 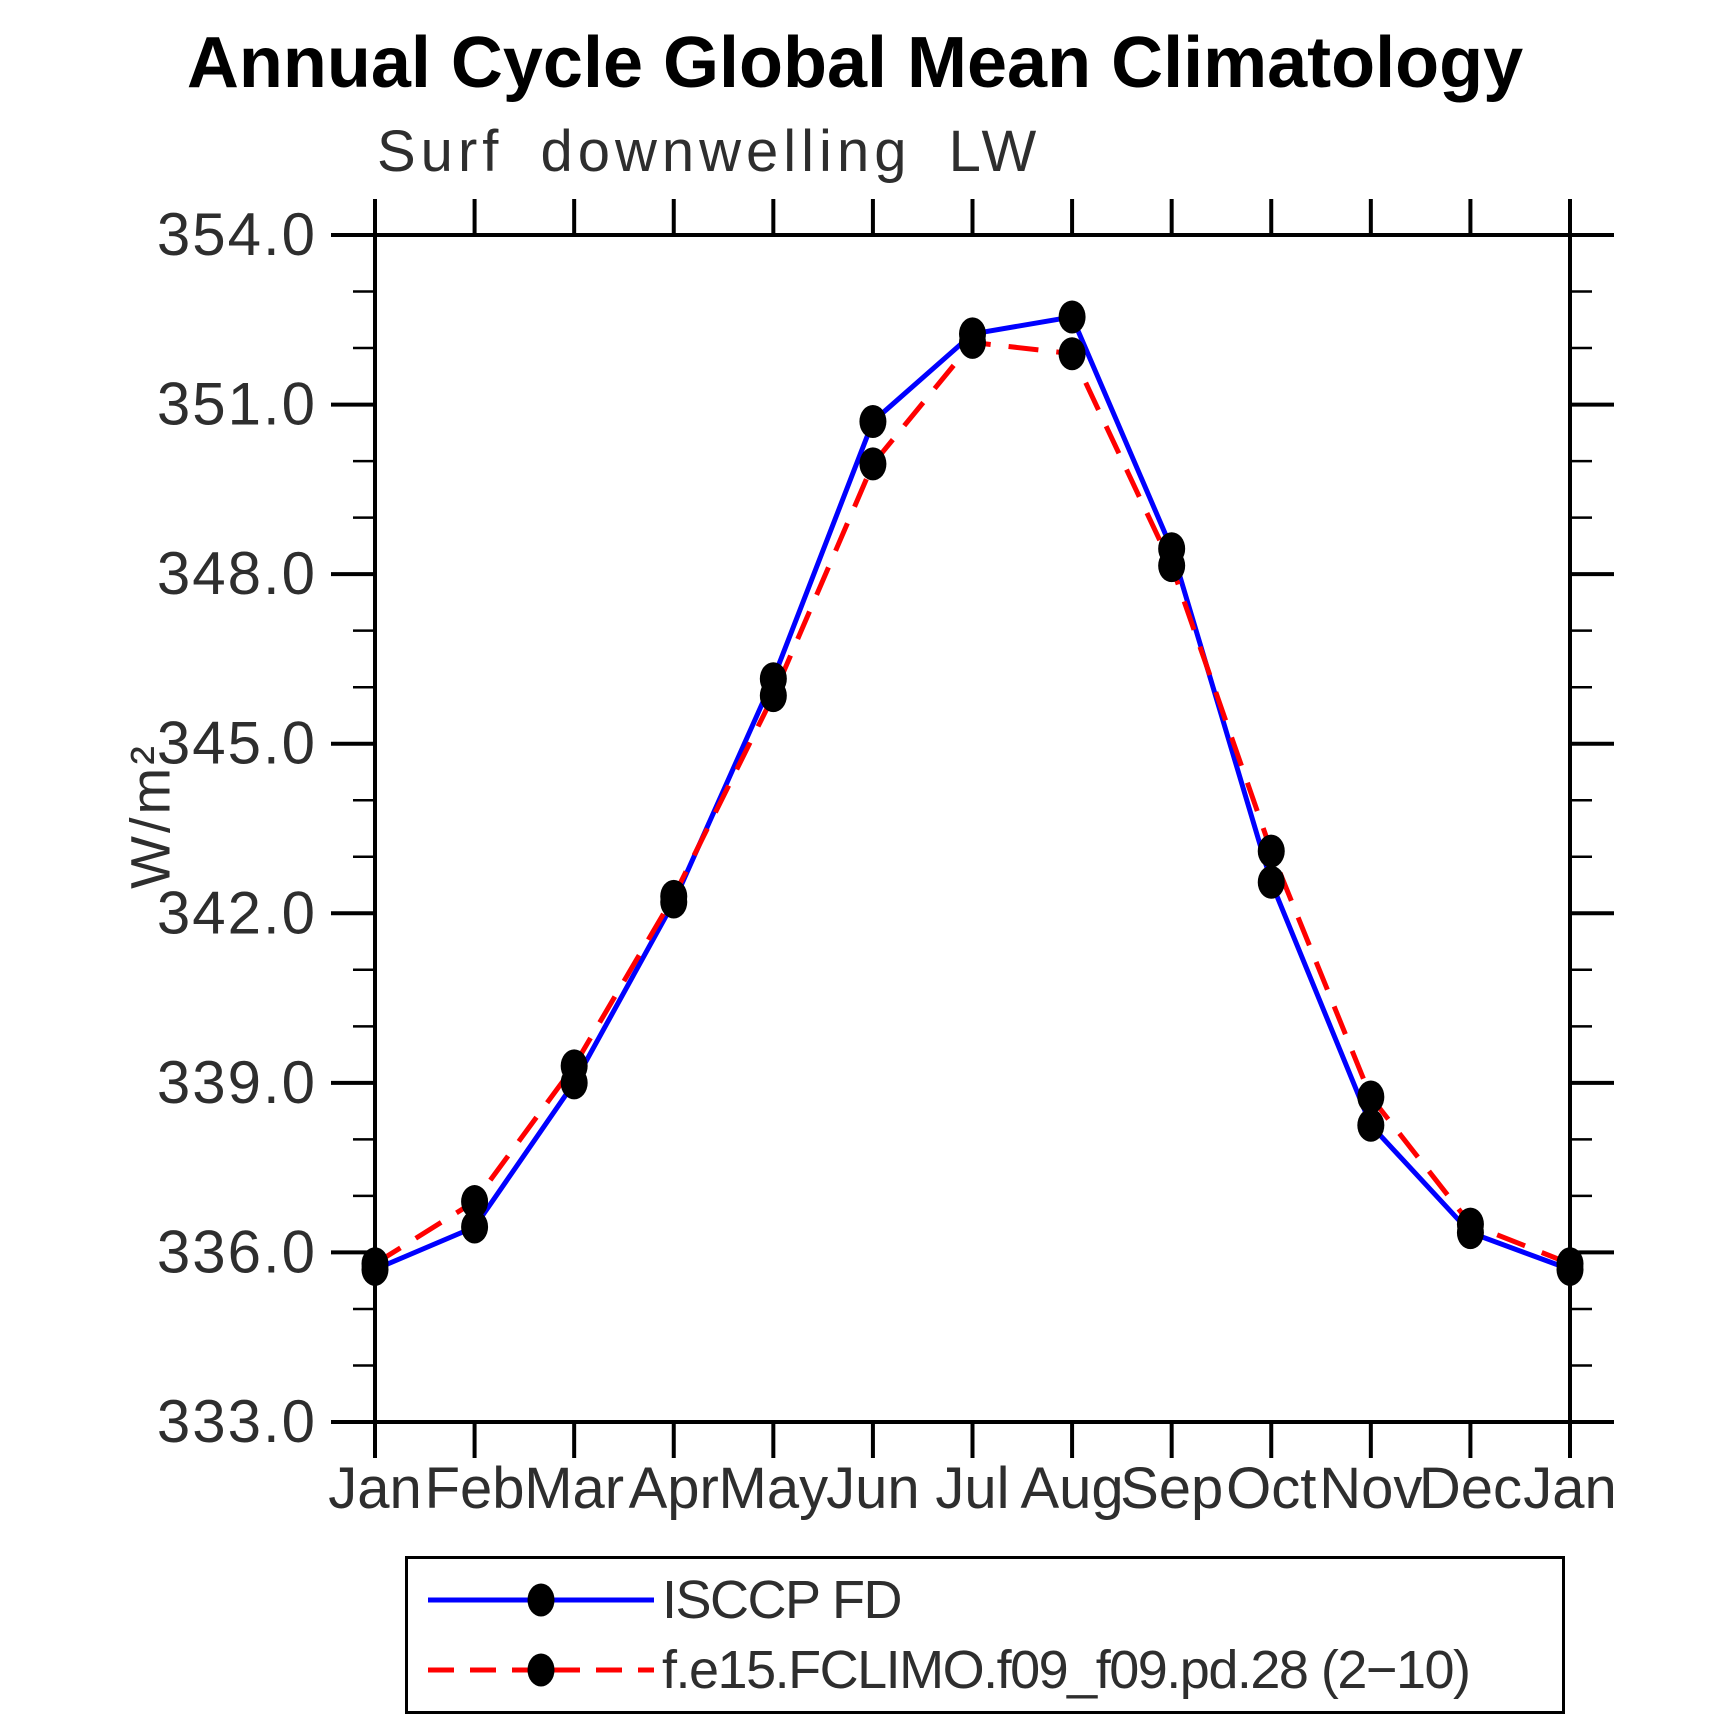 What do you see at coordinates (237, 404) in the screenshot?
I see `y-tick-label: 351.0` at bounding box center [237, 404].